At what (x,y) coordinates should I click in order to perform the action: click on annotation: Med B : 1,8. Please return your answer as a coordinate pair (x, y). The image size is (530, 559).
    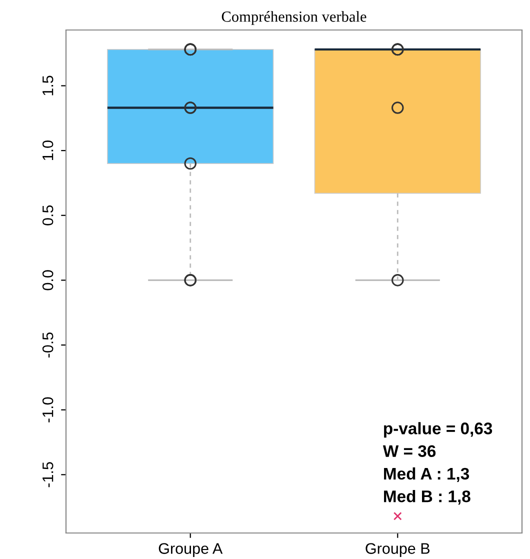
    Looking at the image, I should click on (427, 497).